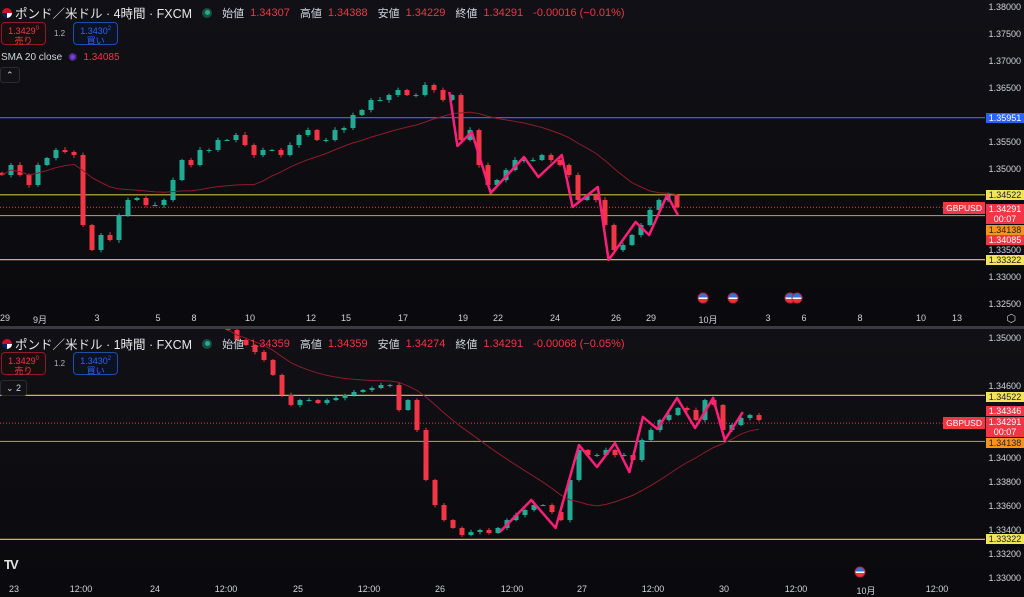  I want to click on symbol-tag: GBPUSD, so click(964, 423).